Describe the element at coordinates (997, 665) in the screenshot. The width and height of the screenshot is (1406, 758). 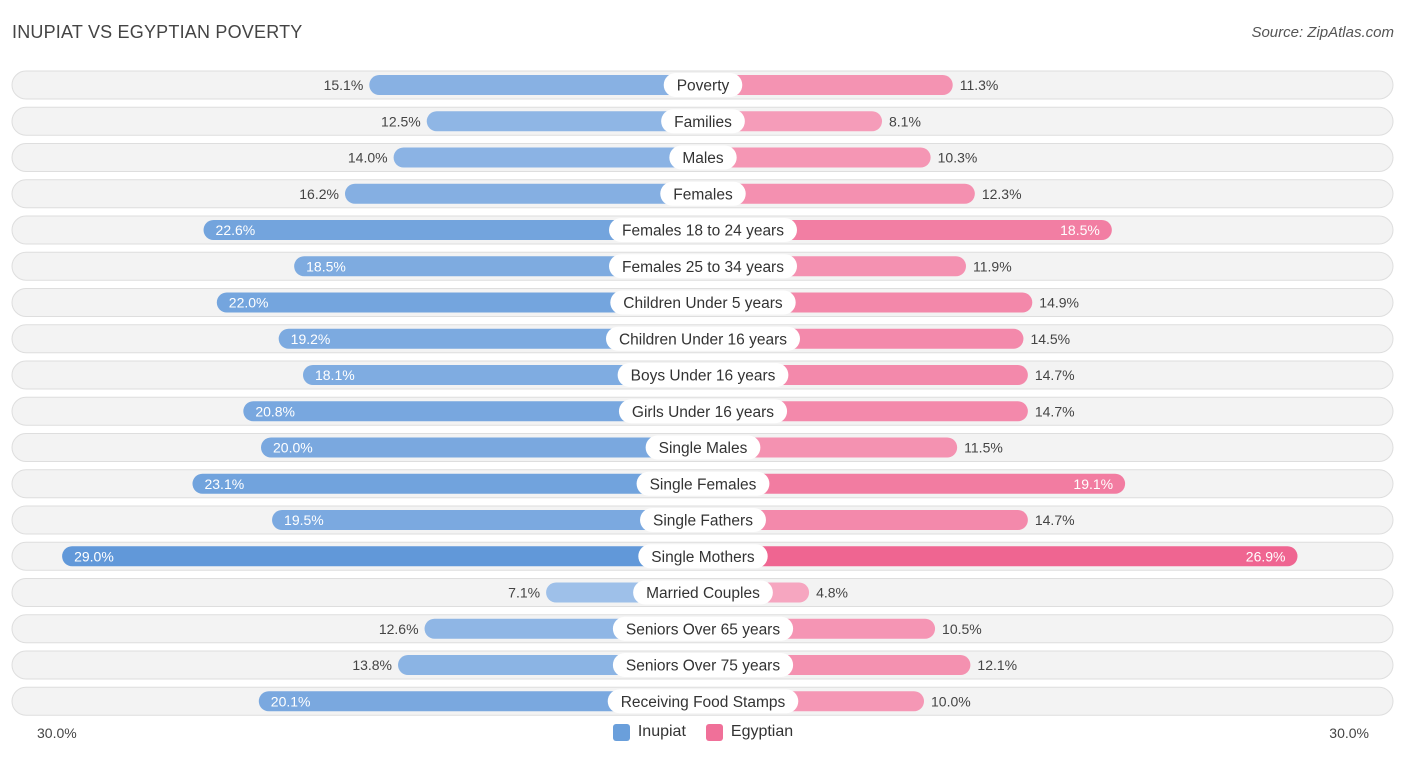
I see `value-label-egyptian: 12.1%` at that location.